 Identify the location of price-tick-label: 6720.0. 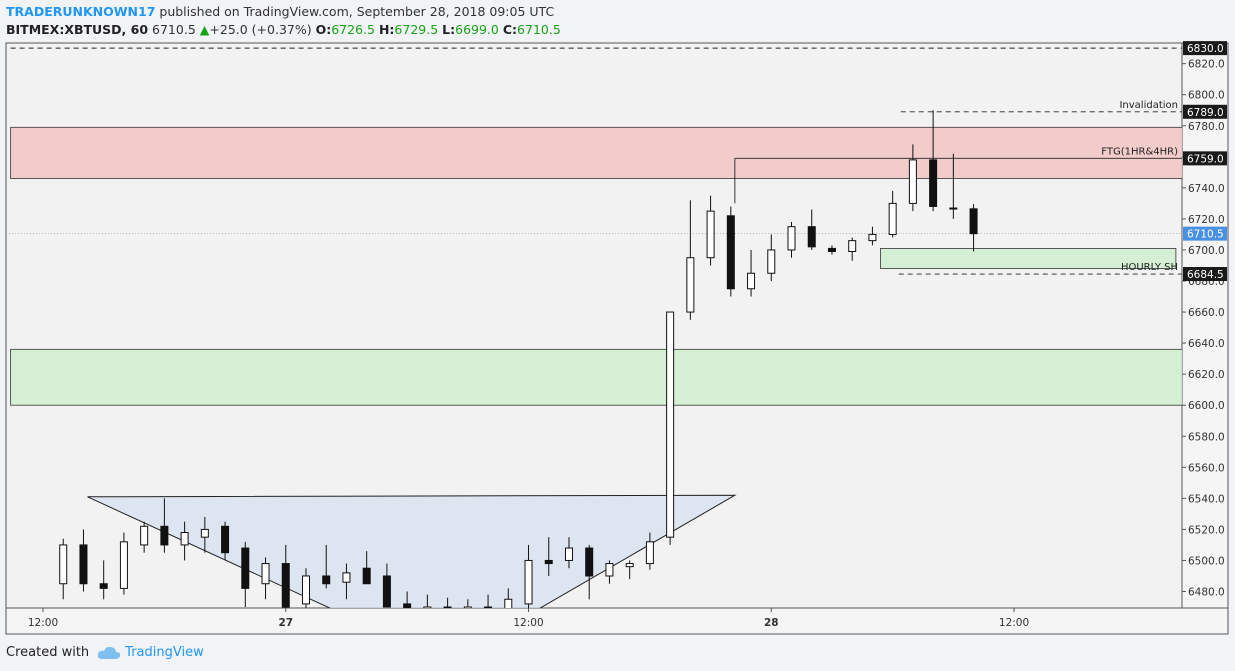
(1206, 220).